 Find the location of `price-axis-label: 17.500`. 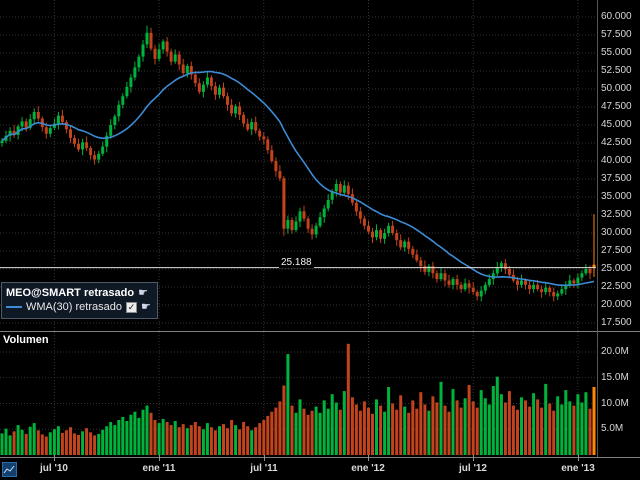

price-axis-label: 17.500 is located at coordinates (616, 322).